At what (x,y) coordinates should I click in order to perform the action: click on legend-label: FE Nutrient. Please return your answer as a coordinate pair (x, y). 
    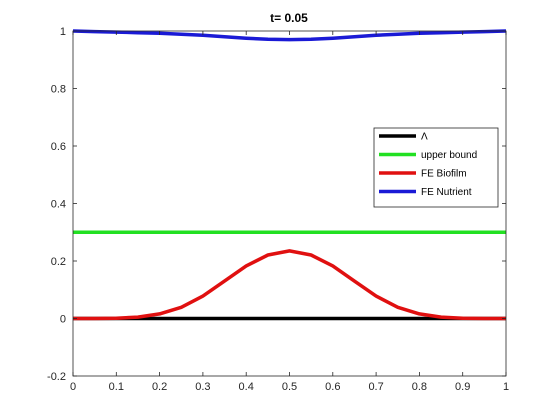
    Looking at the image, I should click on (446, 192).